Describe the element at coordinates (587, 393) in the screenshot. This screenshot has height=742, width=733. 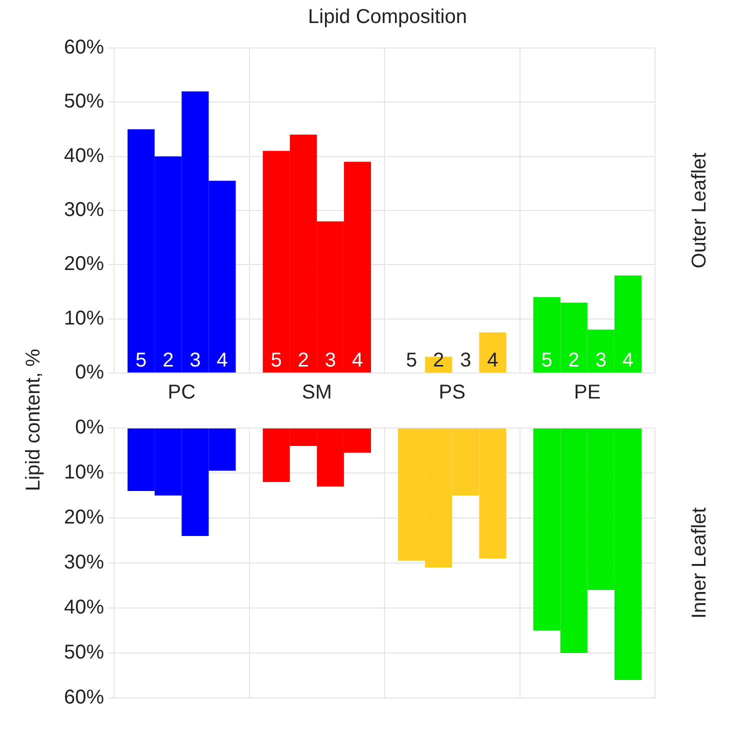
I see `x-tick-label: PE` at that location.